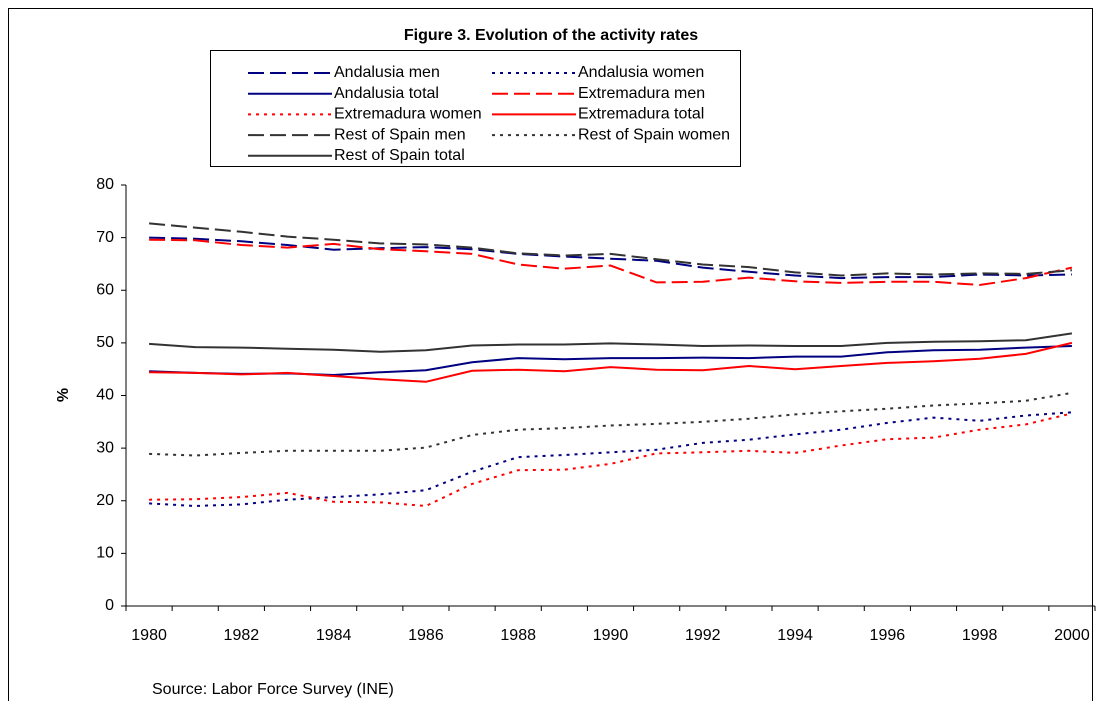 The height and width of the screenshot is (701, 1101). Describe the element at coordinates (888, 635) in the screenshot. I see `x-tick-label: 1996` at that location.